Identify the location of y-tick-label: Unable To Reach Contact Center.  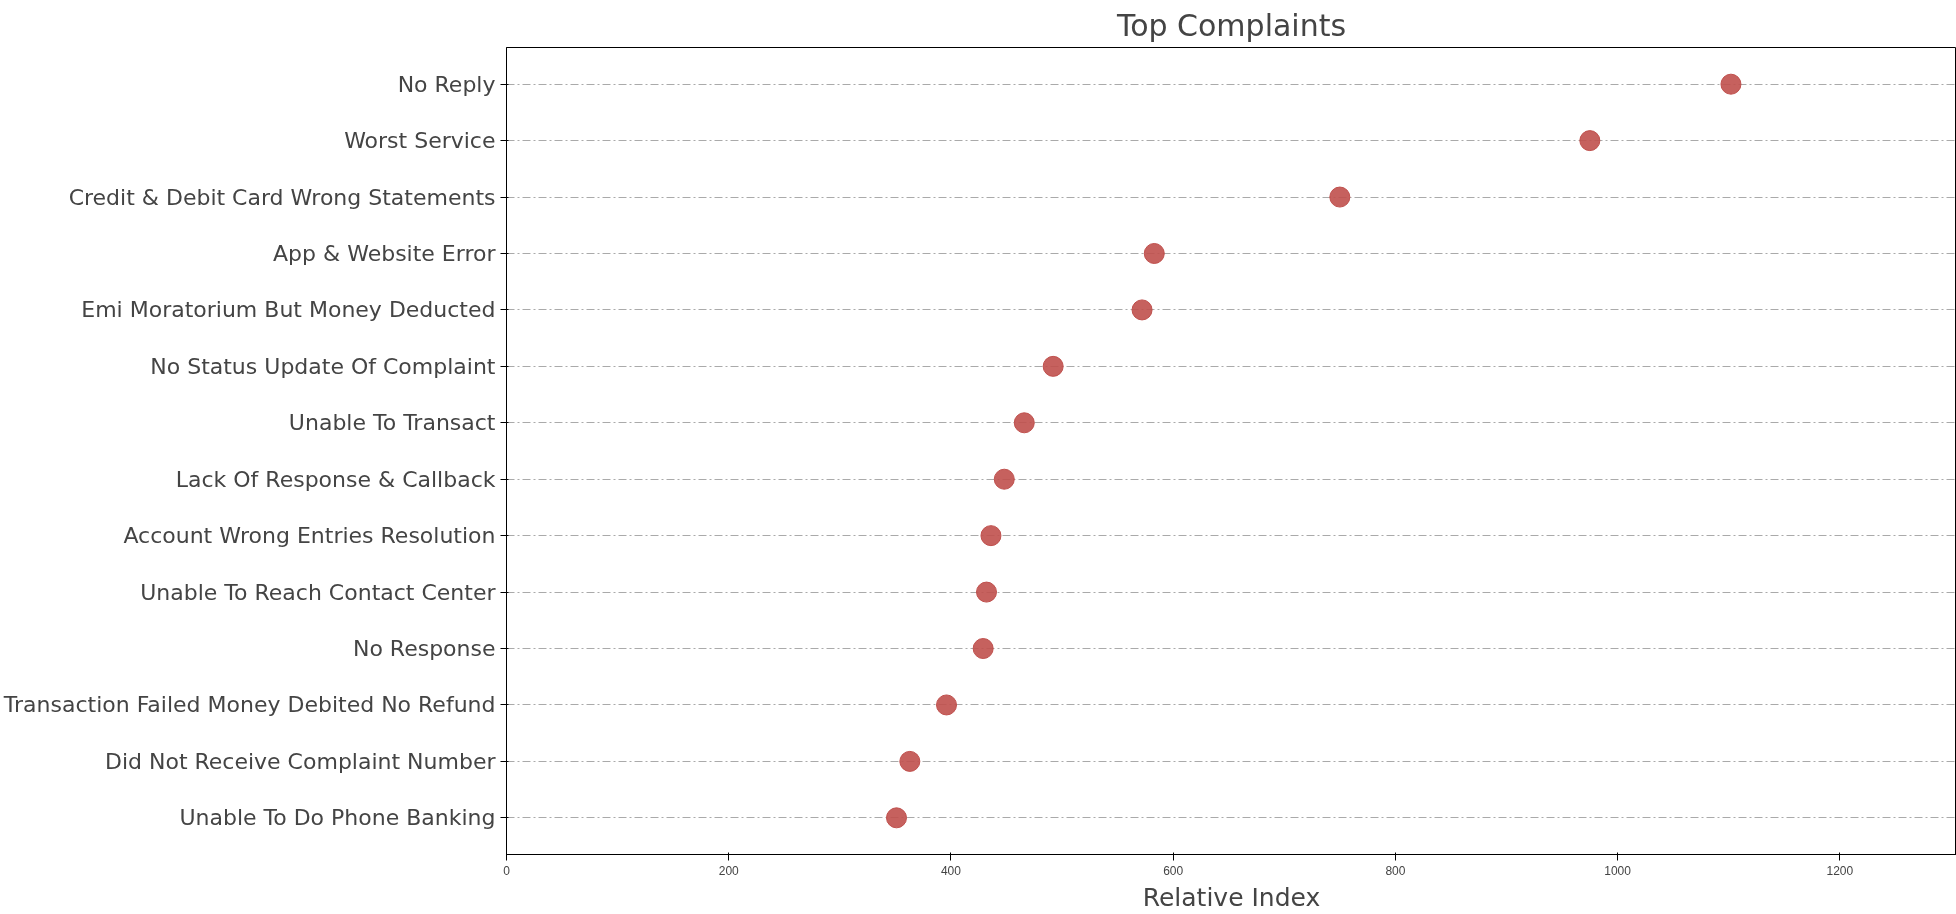
(318, 592).